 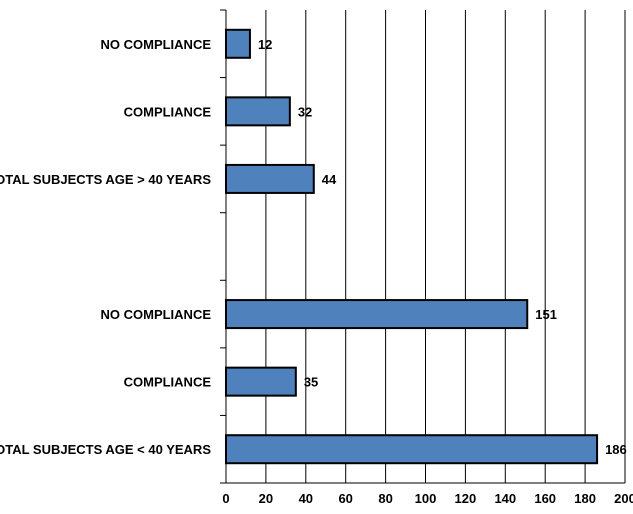 What do you see at coordinates (345, 498) in the screenshot?
I see `x-tick-label: 60` at bounding box center [345, 498].